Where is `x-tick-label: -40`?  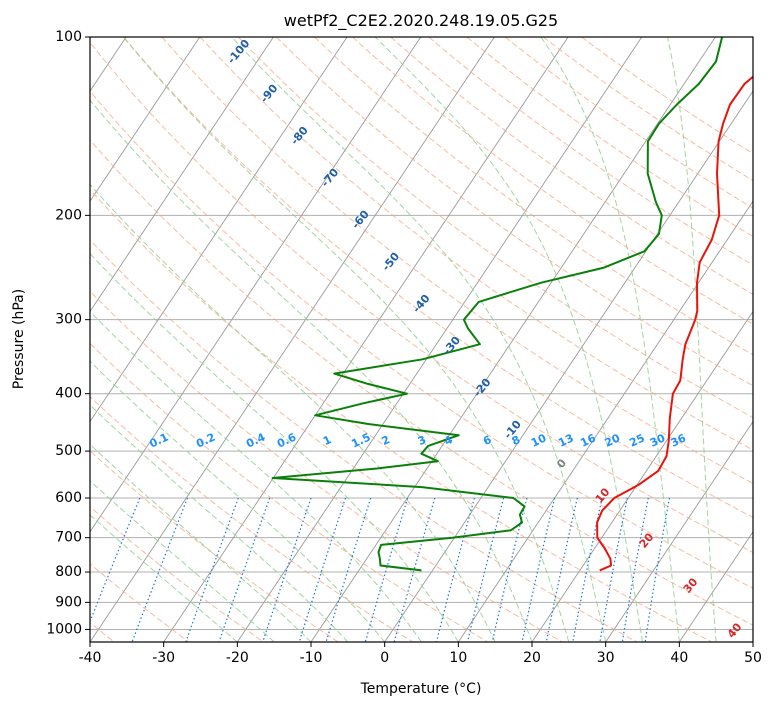
x-tick-label: -40 is located at coordinates (90, 658).